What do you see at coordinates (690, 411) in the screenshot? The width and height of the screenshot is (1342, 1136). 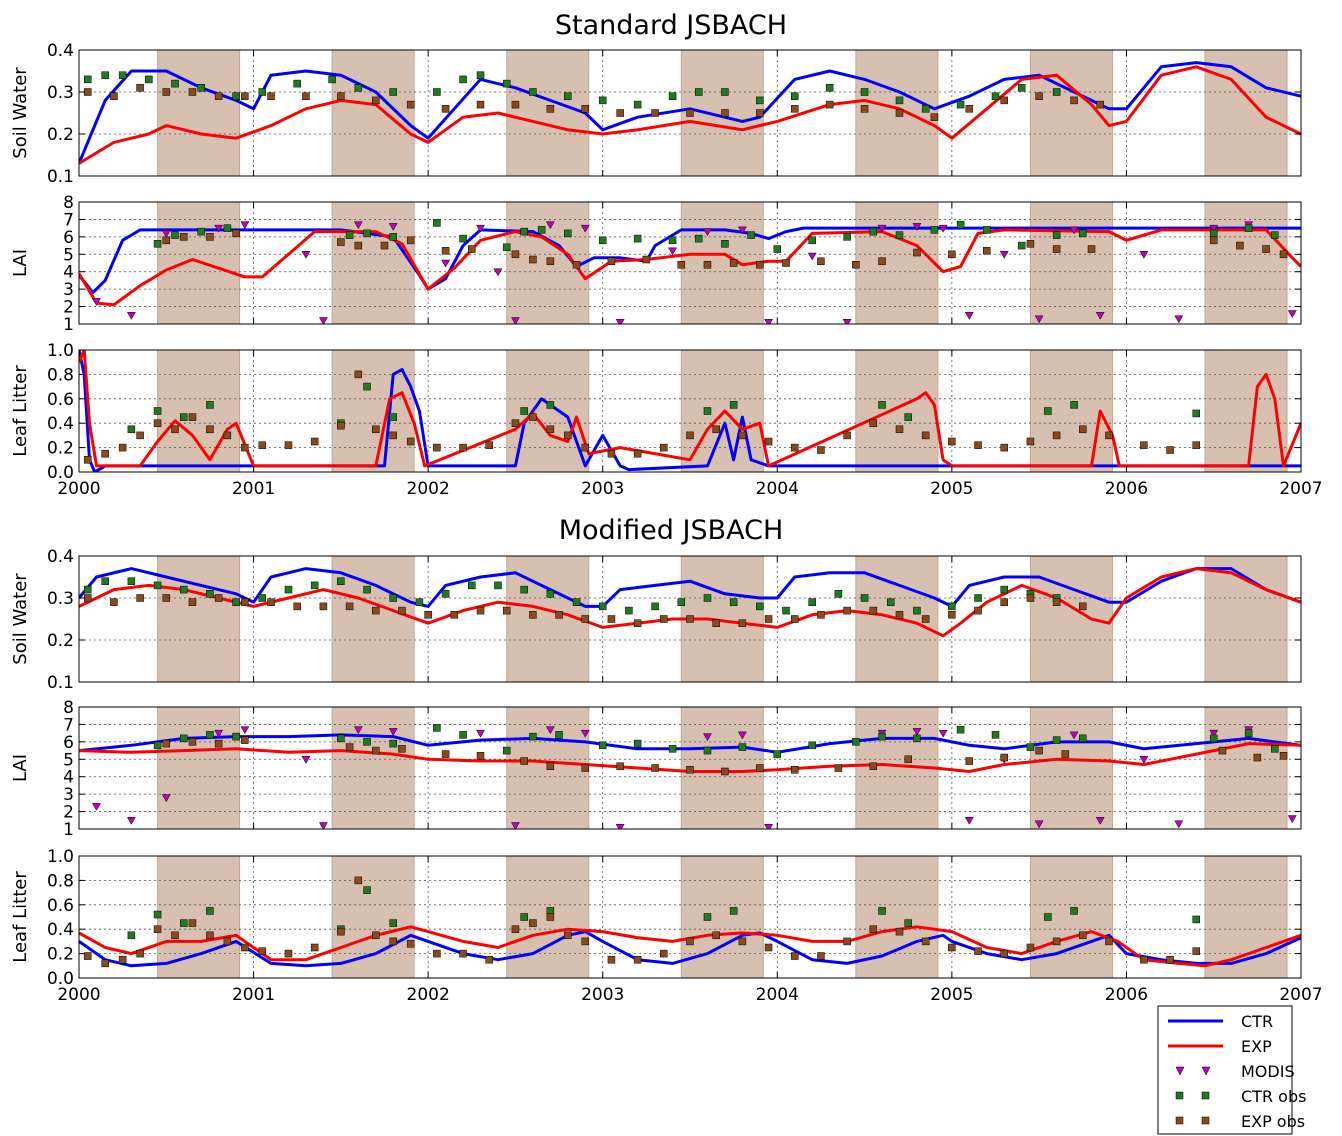 I see `panel-frame` at bounding box center [690, 411].